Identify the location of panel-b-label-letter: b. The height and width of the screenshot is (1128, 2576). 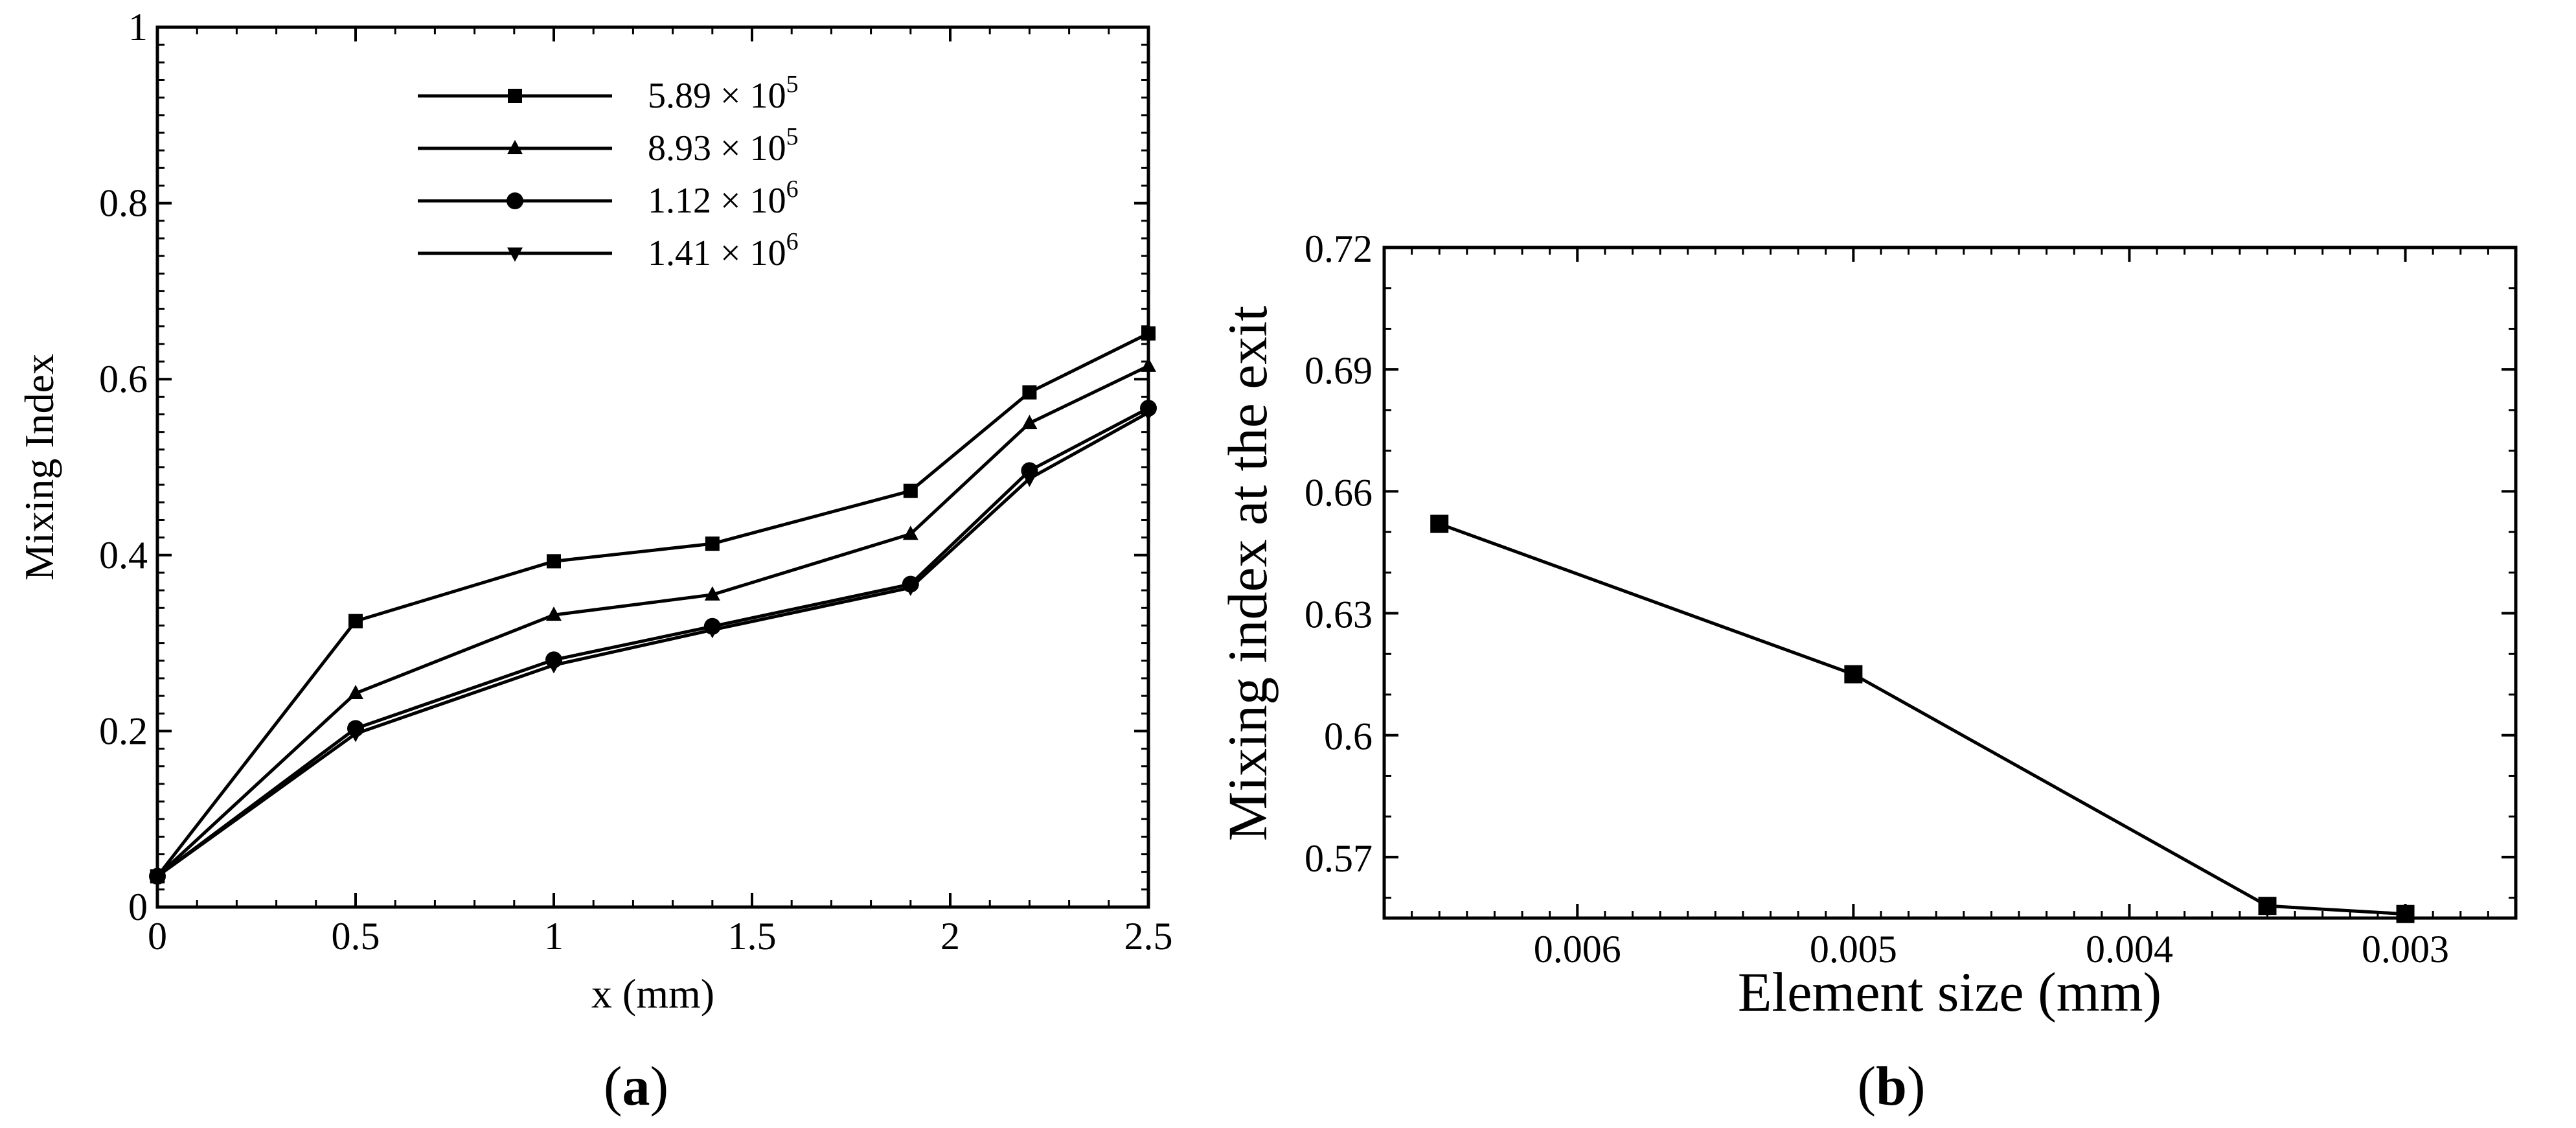
(1892, 1086).